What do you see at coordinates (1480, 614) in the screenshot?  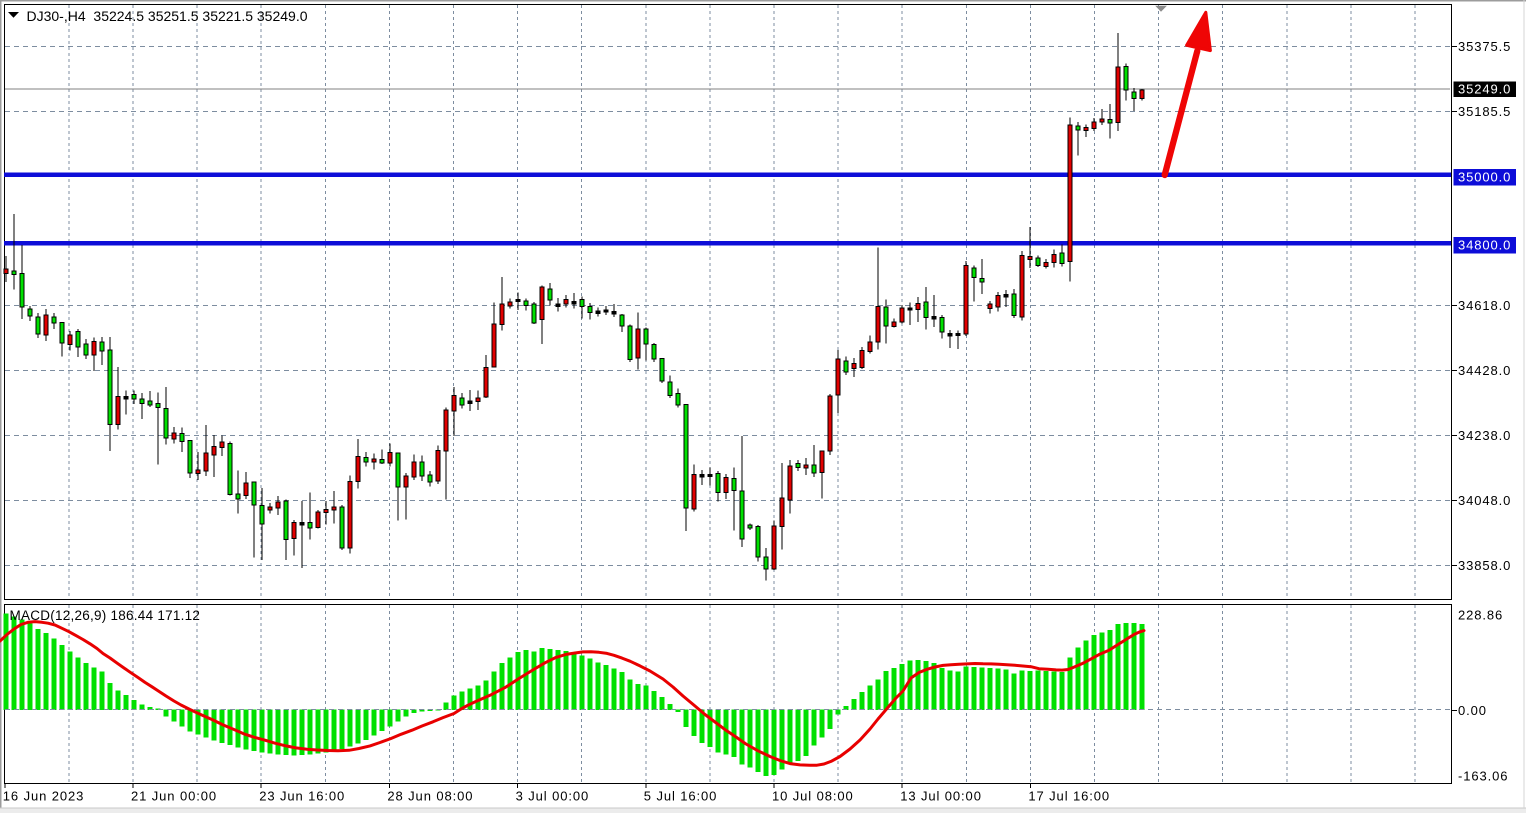 I see `svg-text: 228.86` at bounding box center [1480, 614].